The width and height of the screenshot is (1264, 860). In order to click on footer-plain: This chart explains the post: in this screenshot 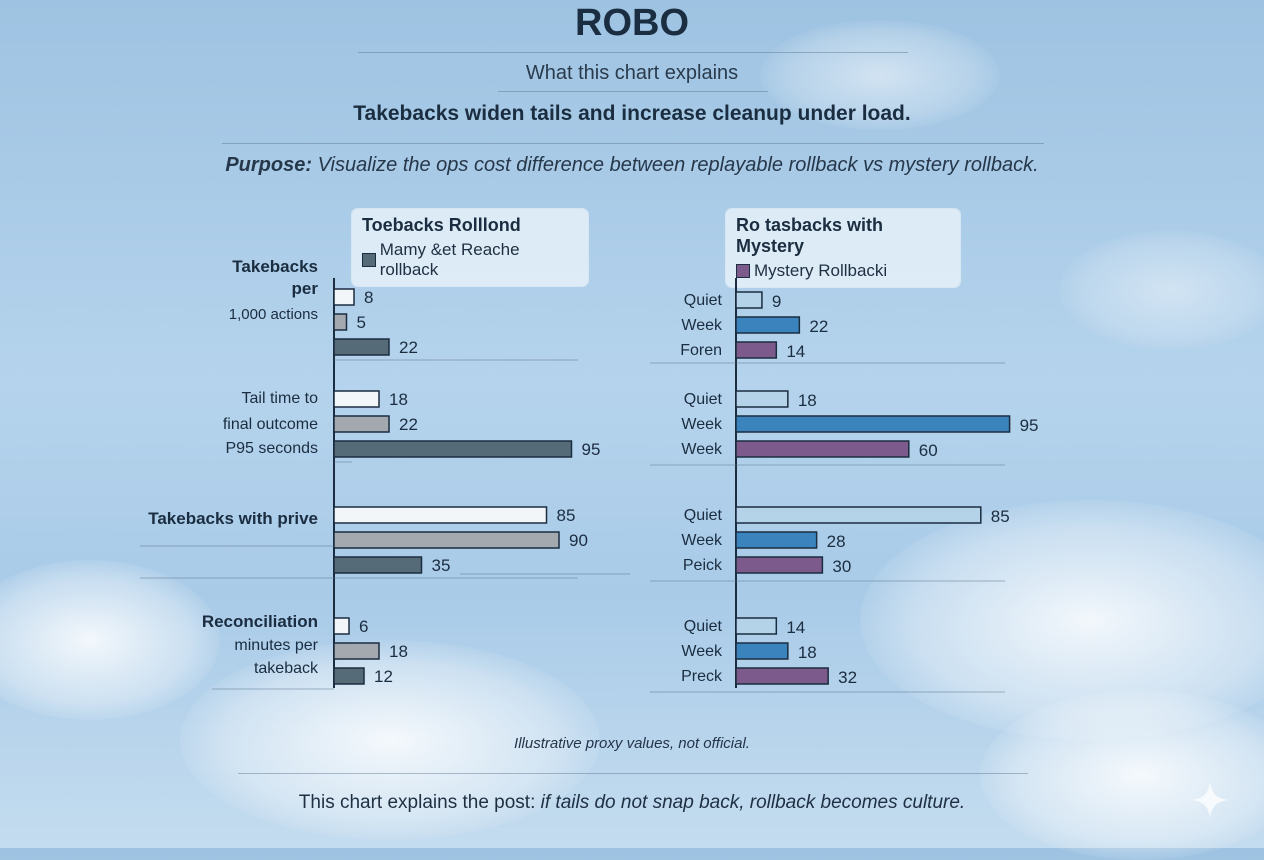, I will do `click(419, 802)`.